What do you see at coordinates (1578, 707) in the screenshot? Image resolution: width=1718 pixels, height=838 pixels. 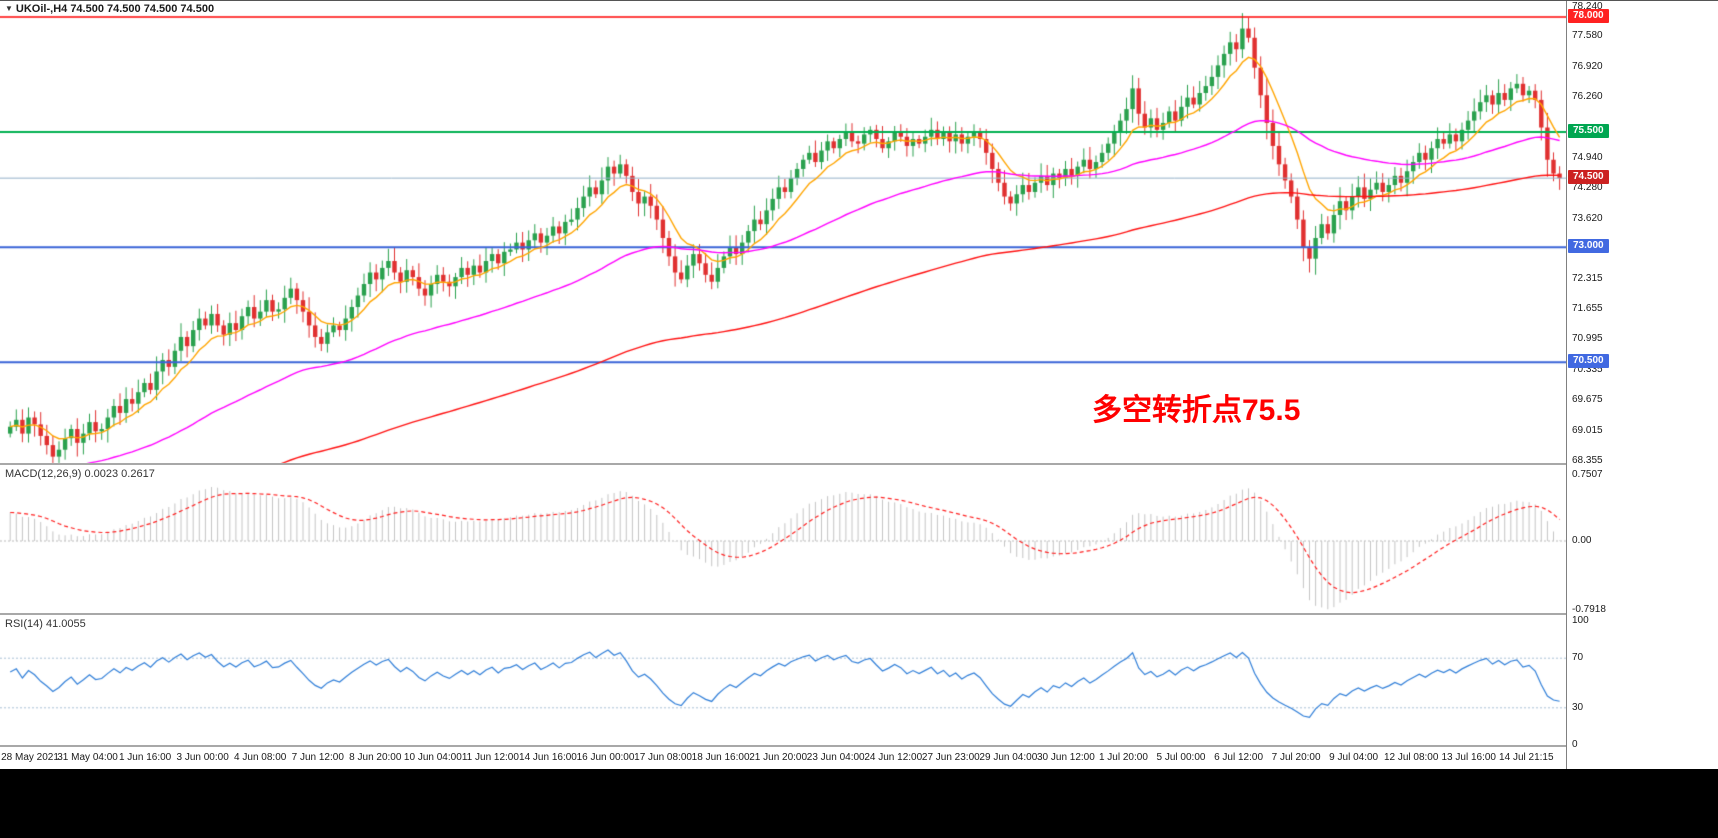 I see `rsi-scale-label: 30` at bounding box center [1578, 707].